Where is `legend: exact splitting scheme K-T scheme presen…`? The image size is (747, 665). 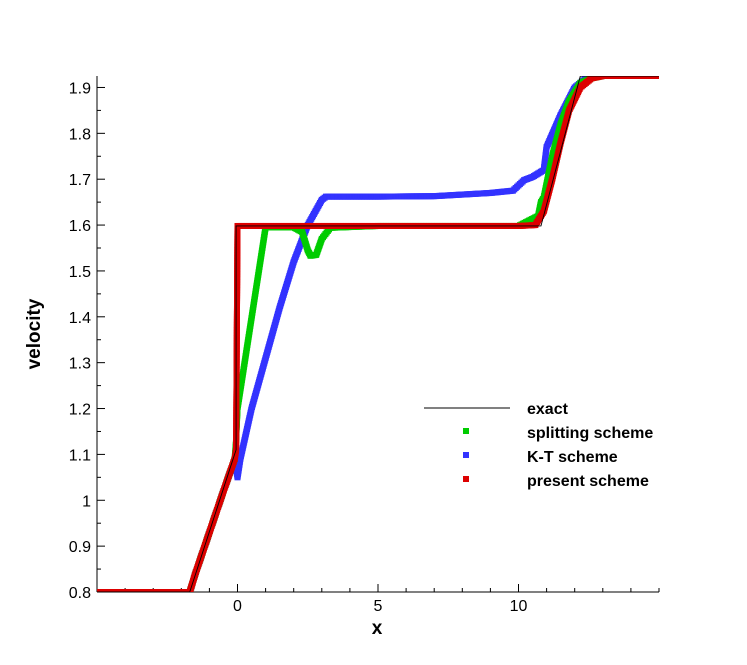
legend: exact splitting scheme K-T scheme presen… is located at coordinates (538, 445).